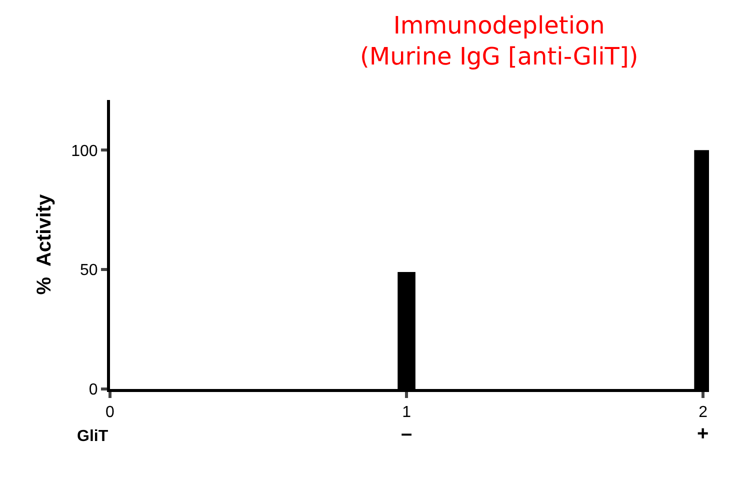 The image size is (734, 479). Describe the element at coordinates (407, 413) in the screenshot. I see `x-tick-label: 1` at that location.